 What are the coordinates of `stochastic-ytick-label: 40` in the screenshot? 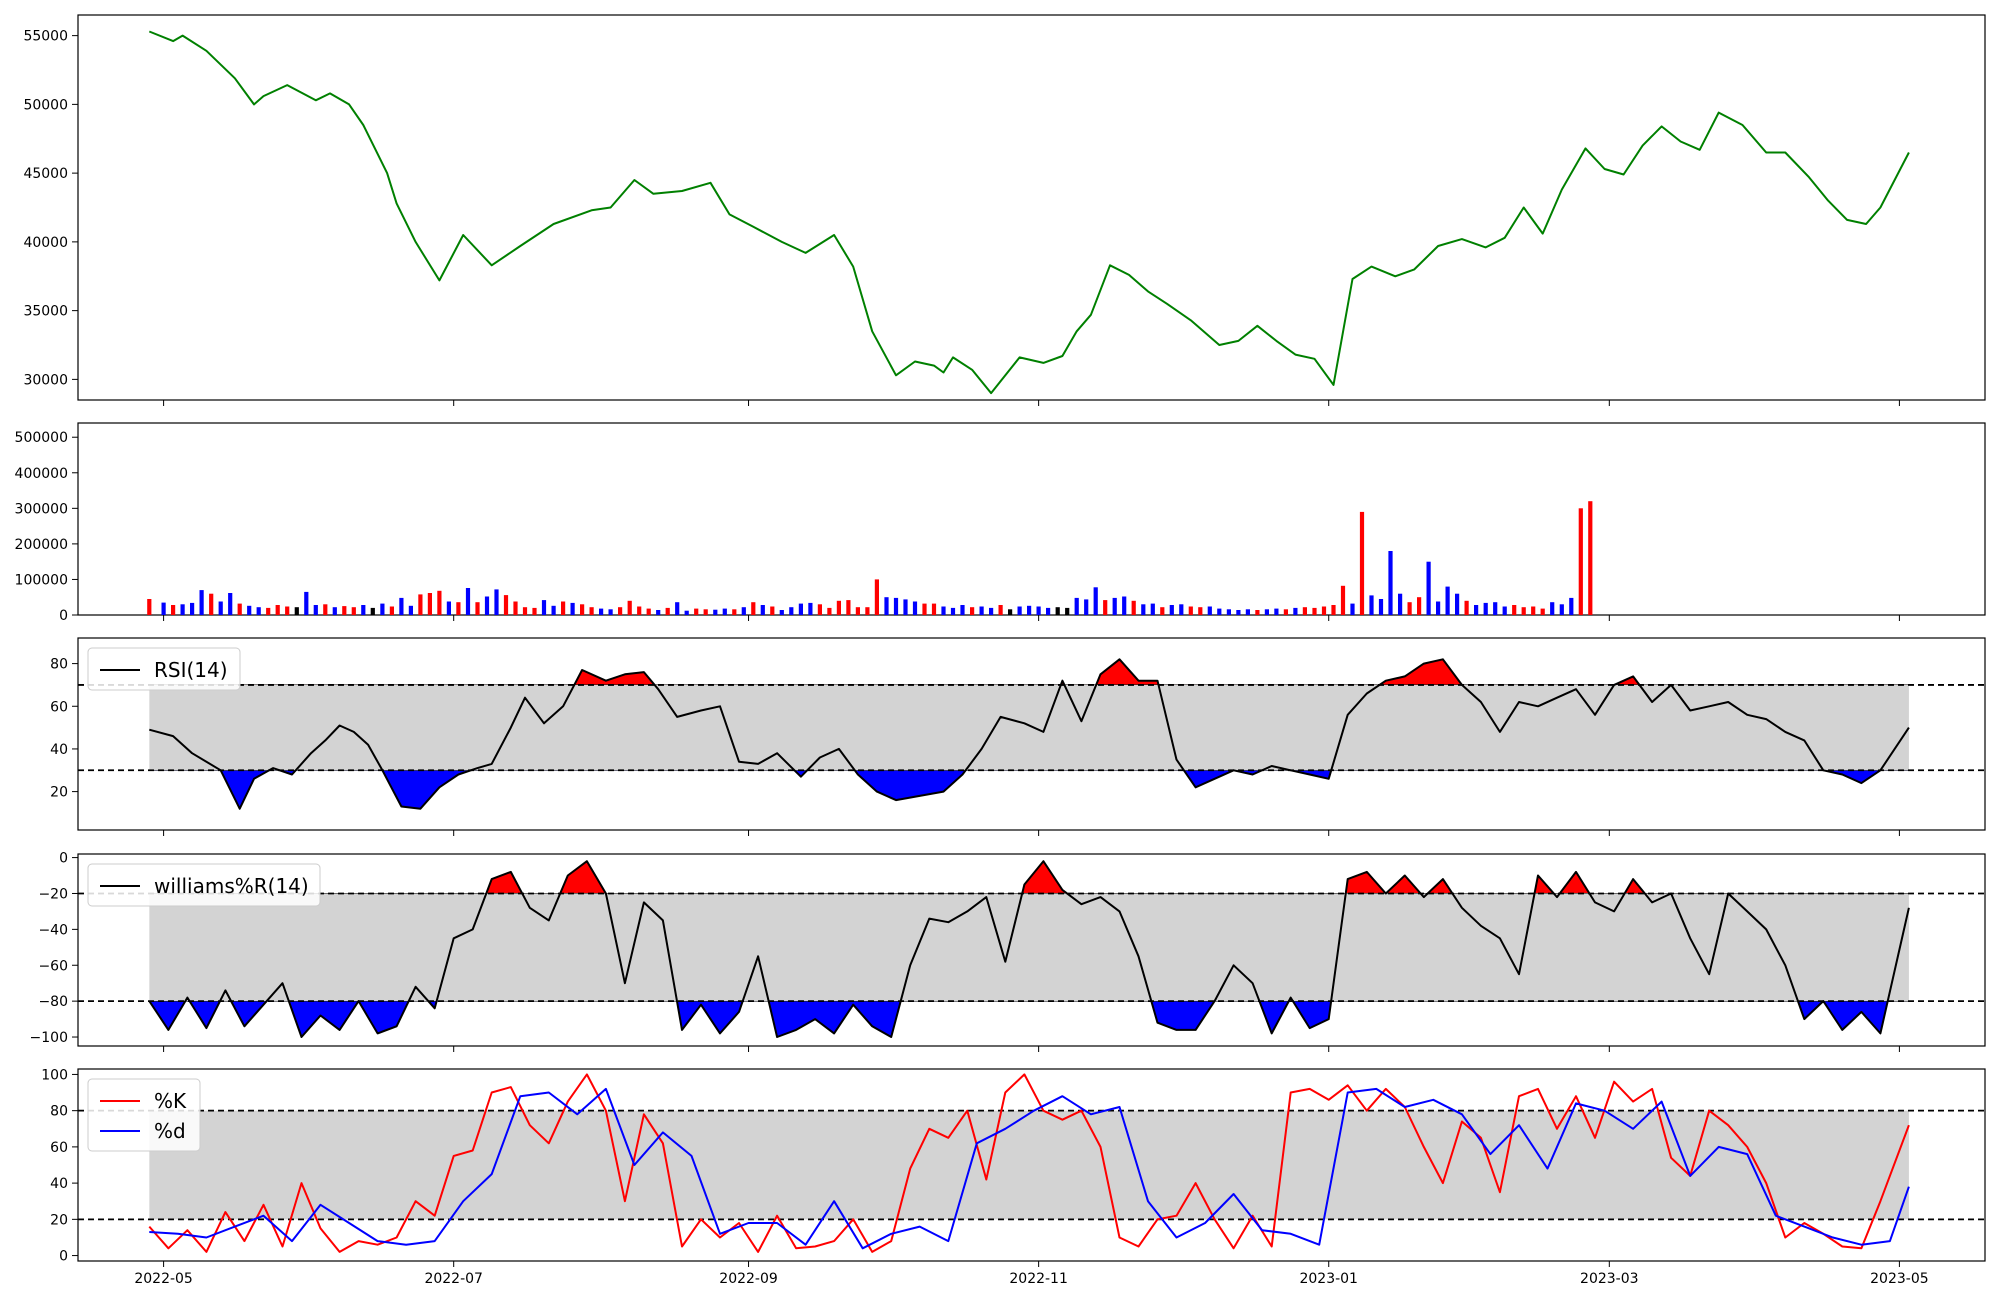 It's located at (59, 1184).